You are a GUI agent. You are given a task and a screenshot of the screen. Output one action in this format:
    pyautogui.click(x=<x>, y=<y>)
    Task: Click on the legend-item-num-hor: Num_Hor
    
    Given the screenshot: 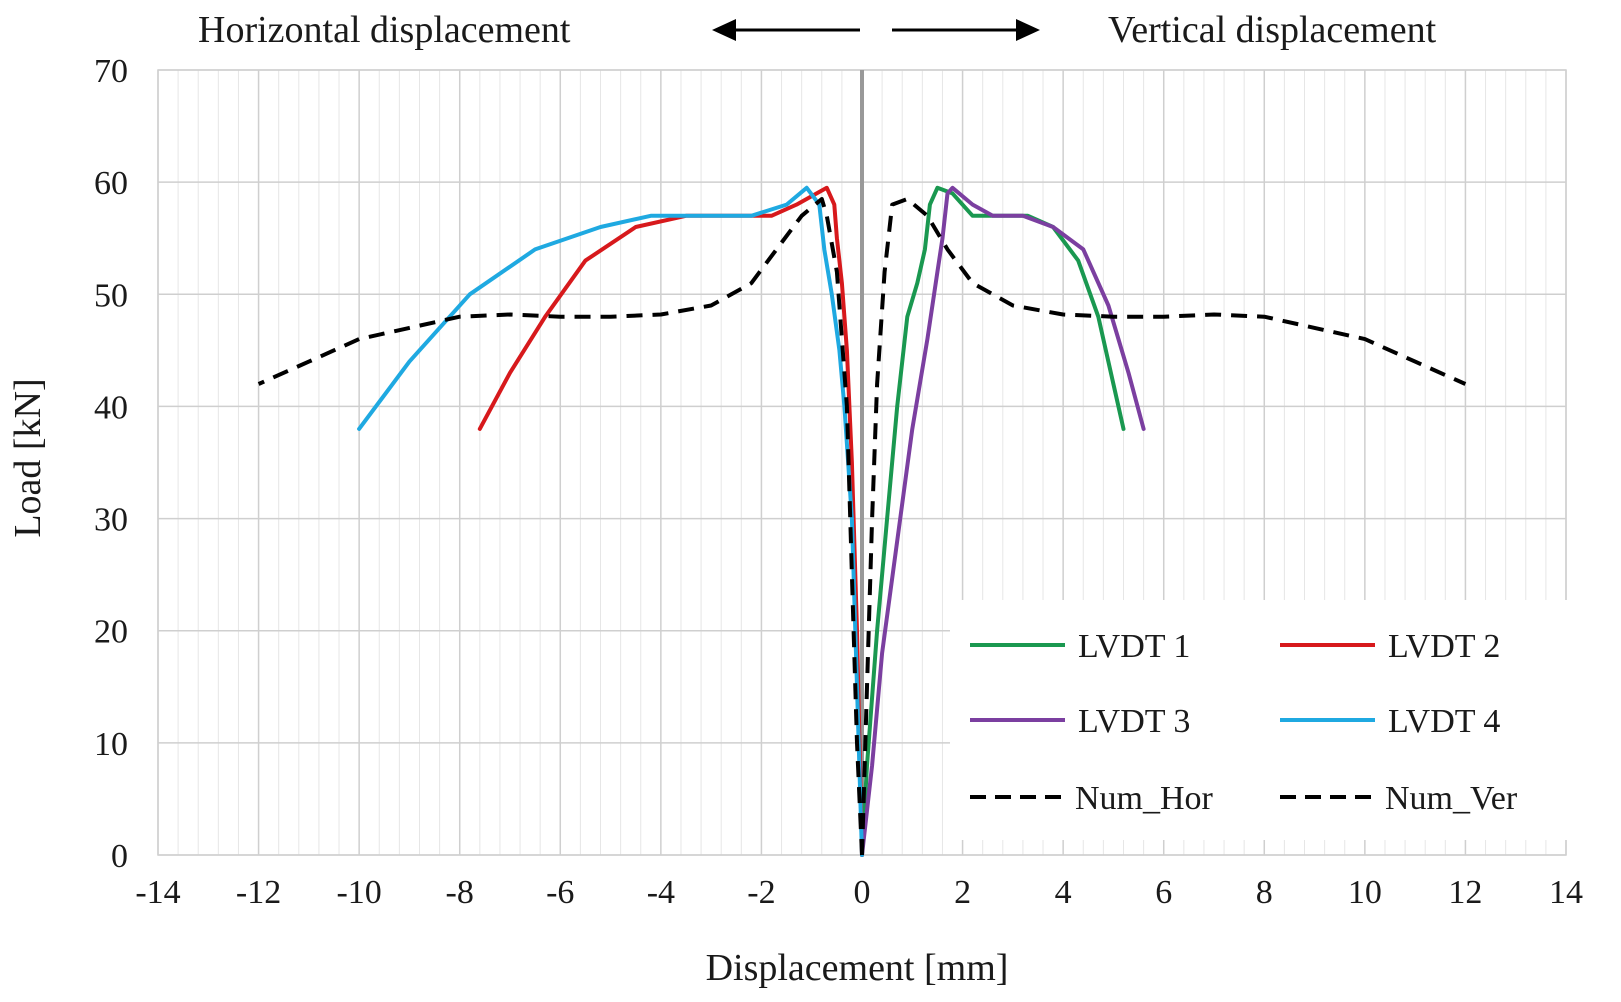 What is the action you would take?
    pyautogui.click(x=1092, y=798)
    